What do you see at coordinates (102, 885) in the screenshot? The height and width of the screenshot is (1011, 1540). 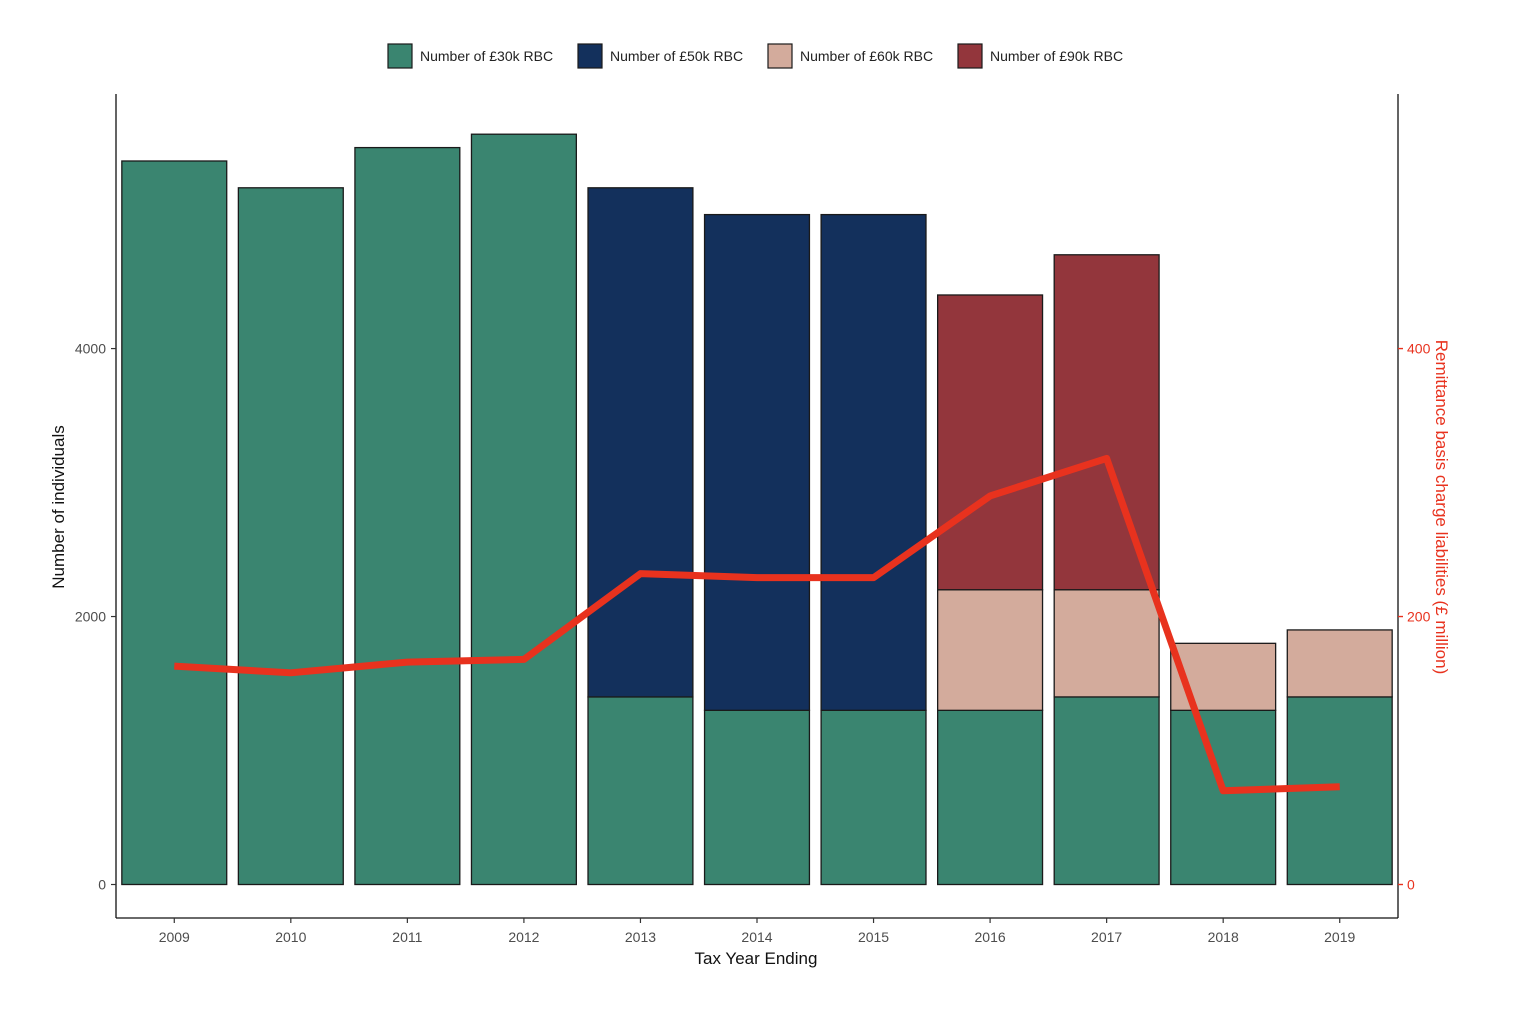 I see `y-tick-label: 0` at bounding box center [102, 885].